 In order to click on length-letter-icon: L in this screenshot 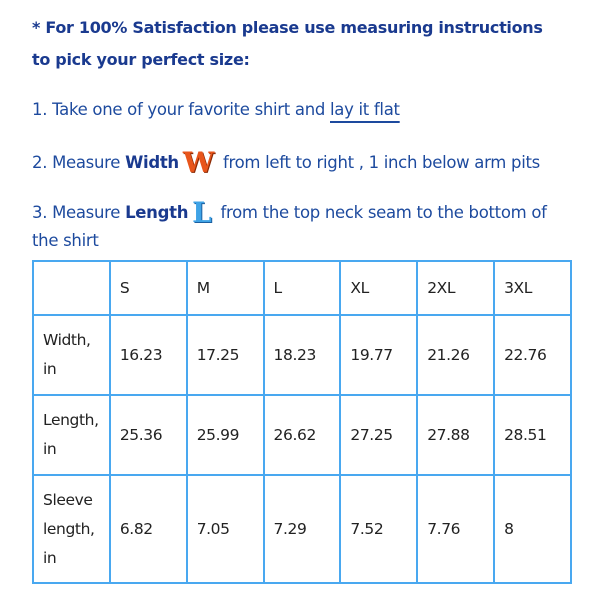, I will do `click(202, 212)`.